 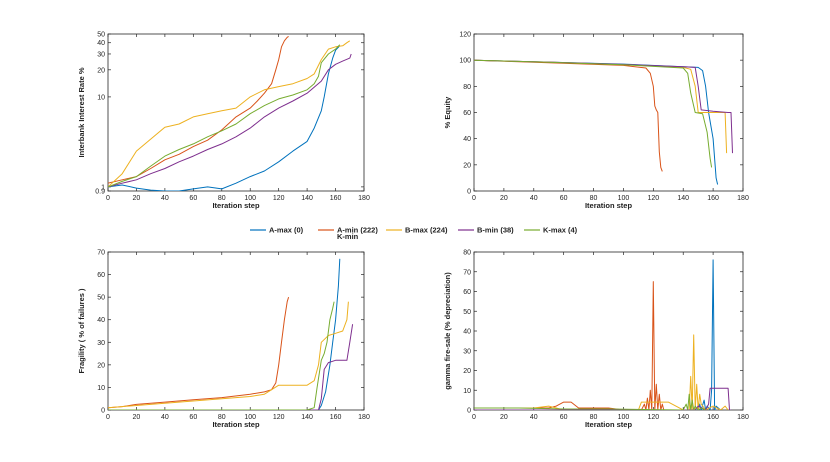 I want to click on gamma-ytick-label: 10, so click(x=467, y=391).